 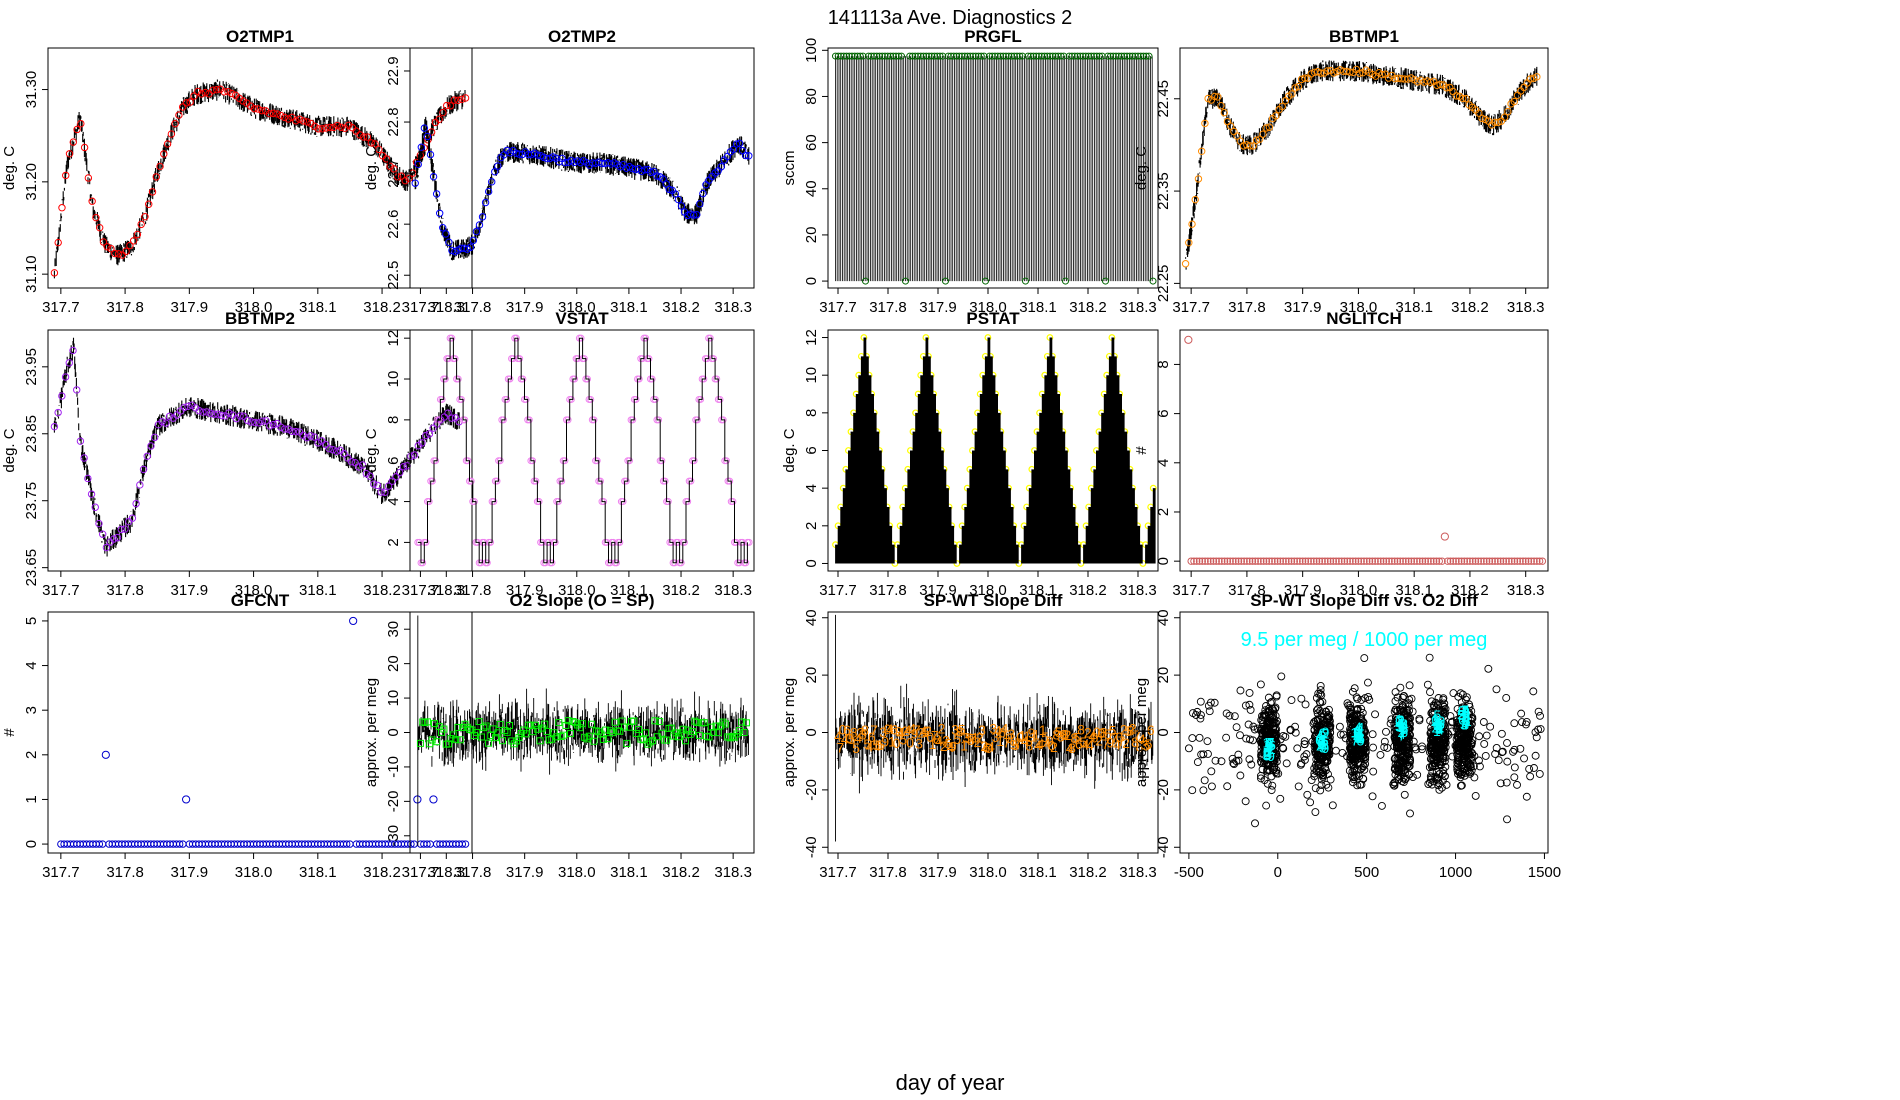 I want to click on data-point-low, so click(x=1153, y=281).